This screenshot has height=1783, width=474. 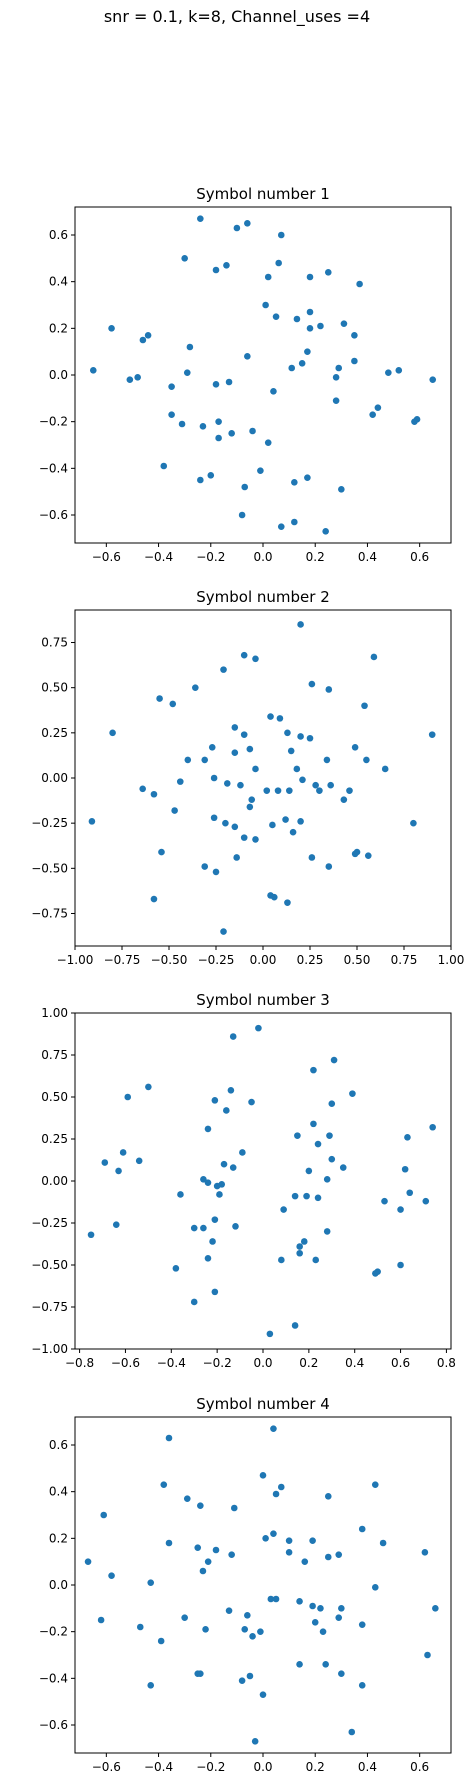 What do you see at coordinates (357, 960) in the screenshot?
I see `x-tick-label: 0.50` at bounding box center [357, 960].